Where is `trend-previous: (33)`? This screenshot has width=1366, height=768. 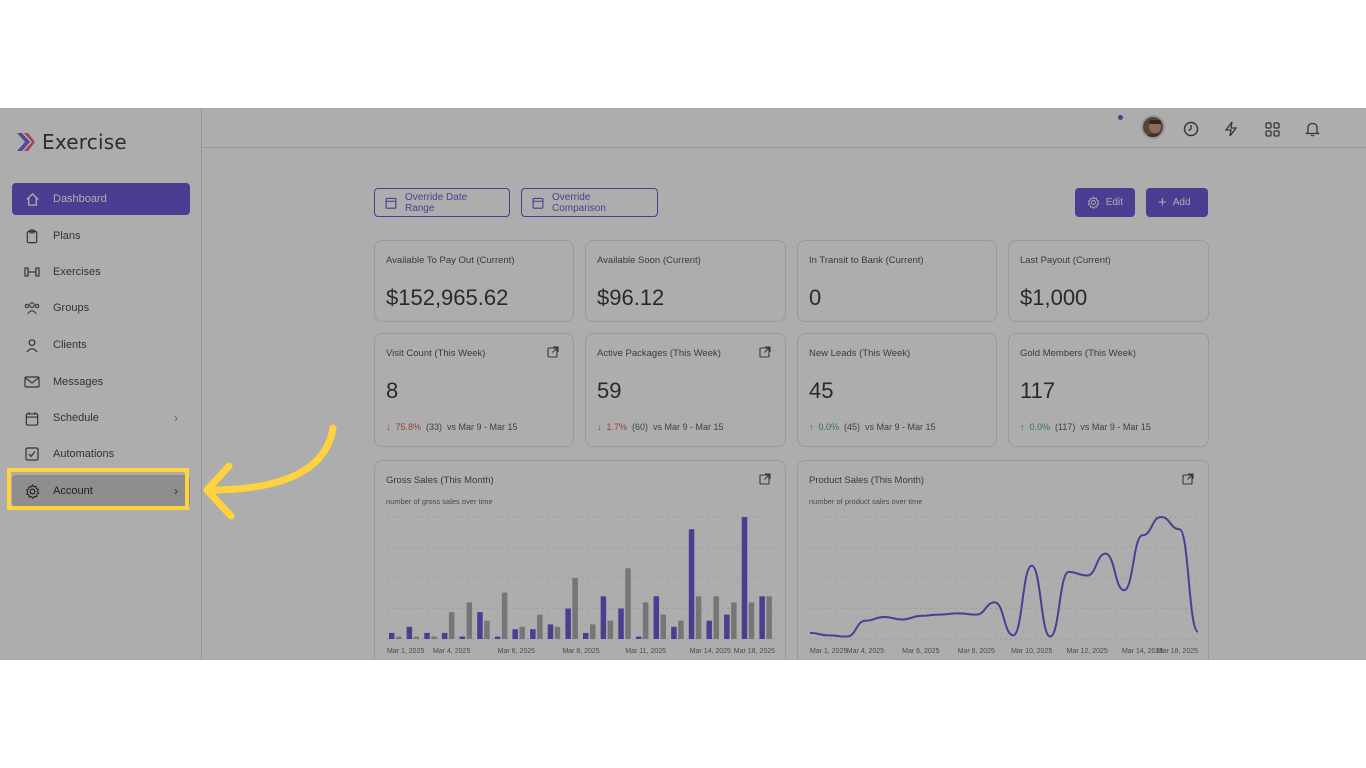 trend-previous: (33) is located at coordinates (434, 427).